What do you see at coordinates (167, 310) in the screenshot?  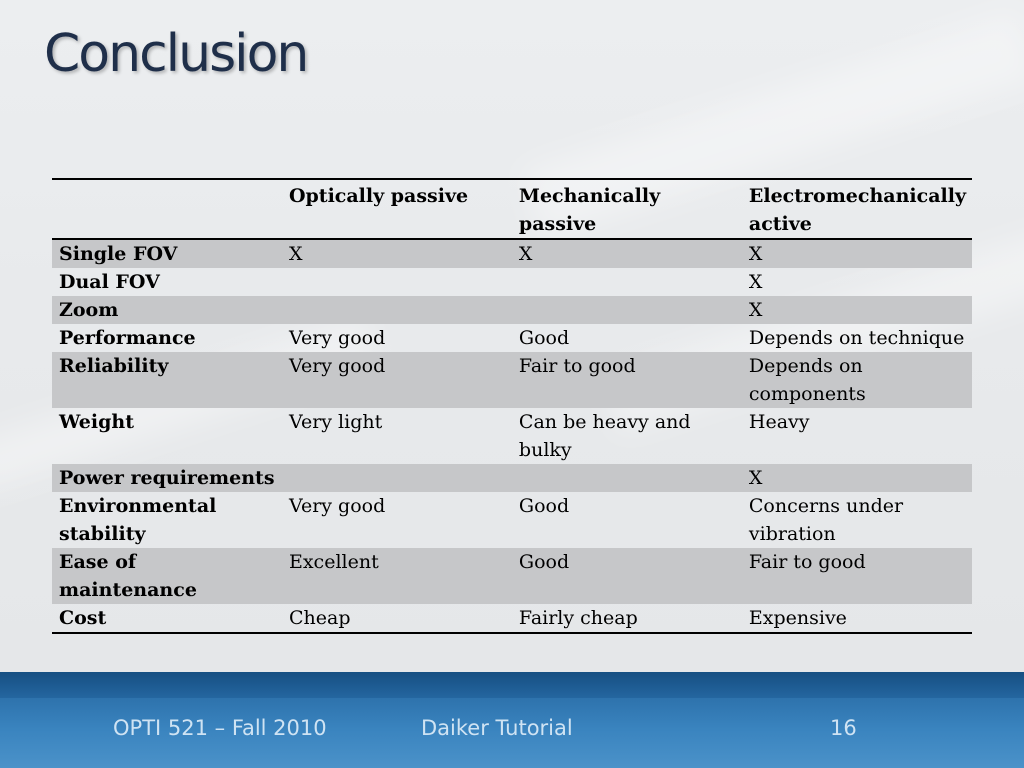 I see `row-header: Zoom` at bounding box center [167, 310].